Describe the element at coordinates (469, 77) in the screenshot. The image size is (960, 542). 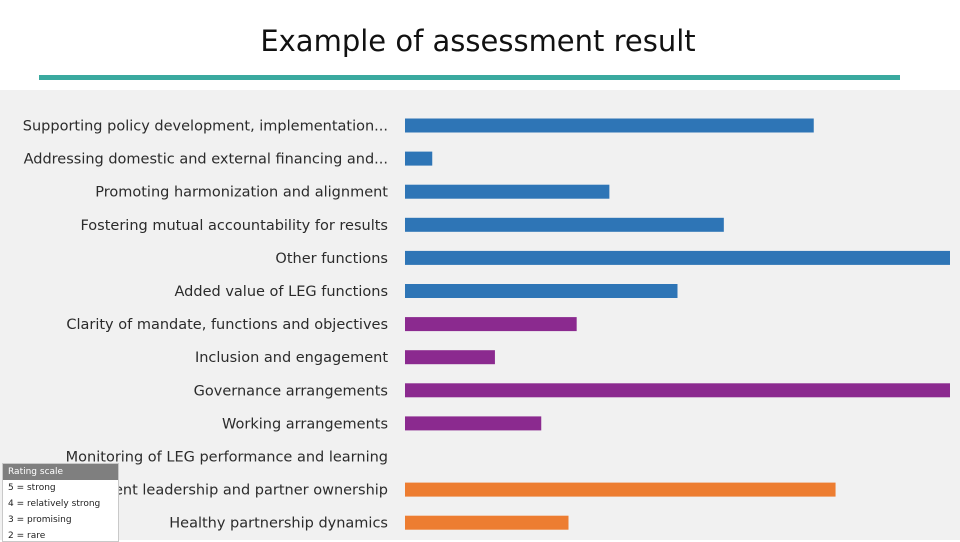
I see `title-underline` at that location.